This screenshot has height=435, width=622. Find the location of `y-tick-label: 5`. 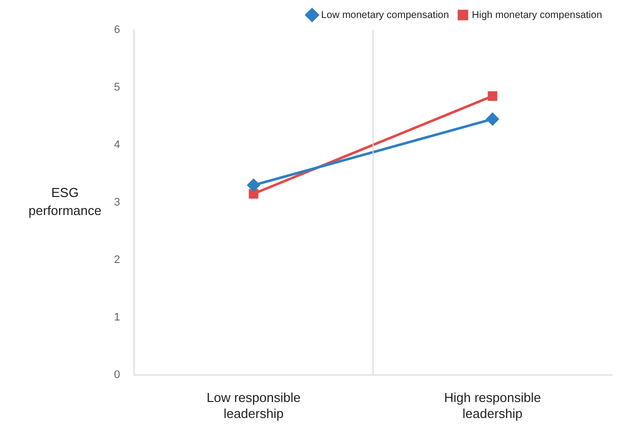

y-tick-label: 5 is located at coordinates (117, 88).